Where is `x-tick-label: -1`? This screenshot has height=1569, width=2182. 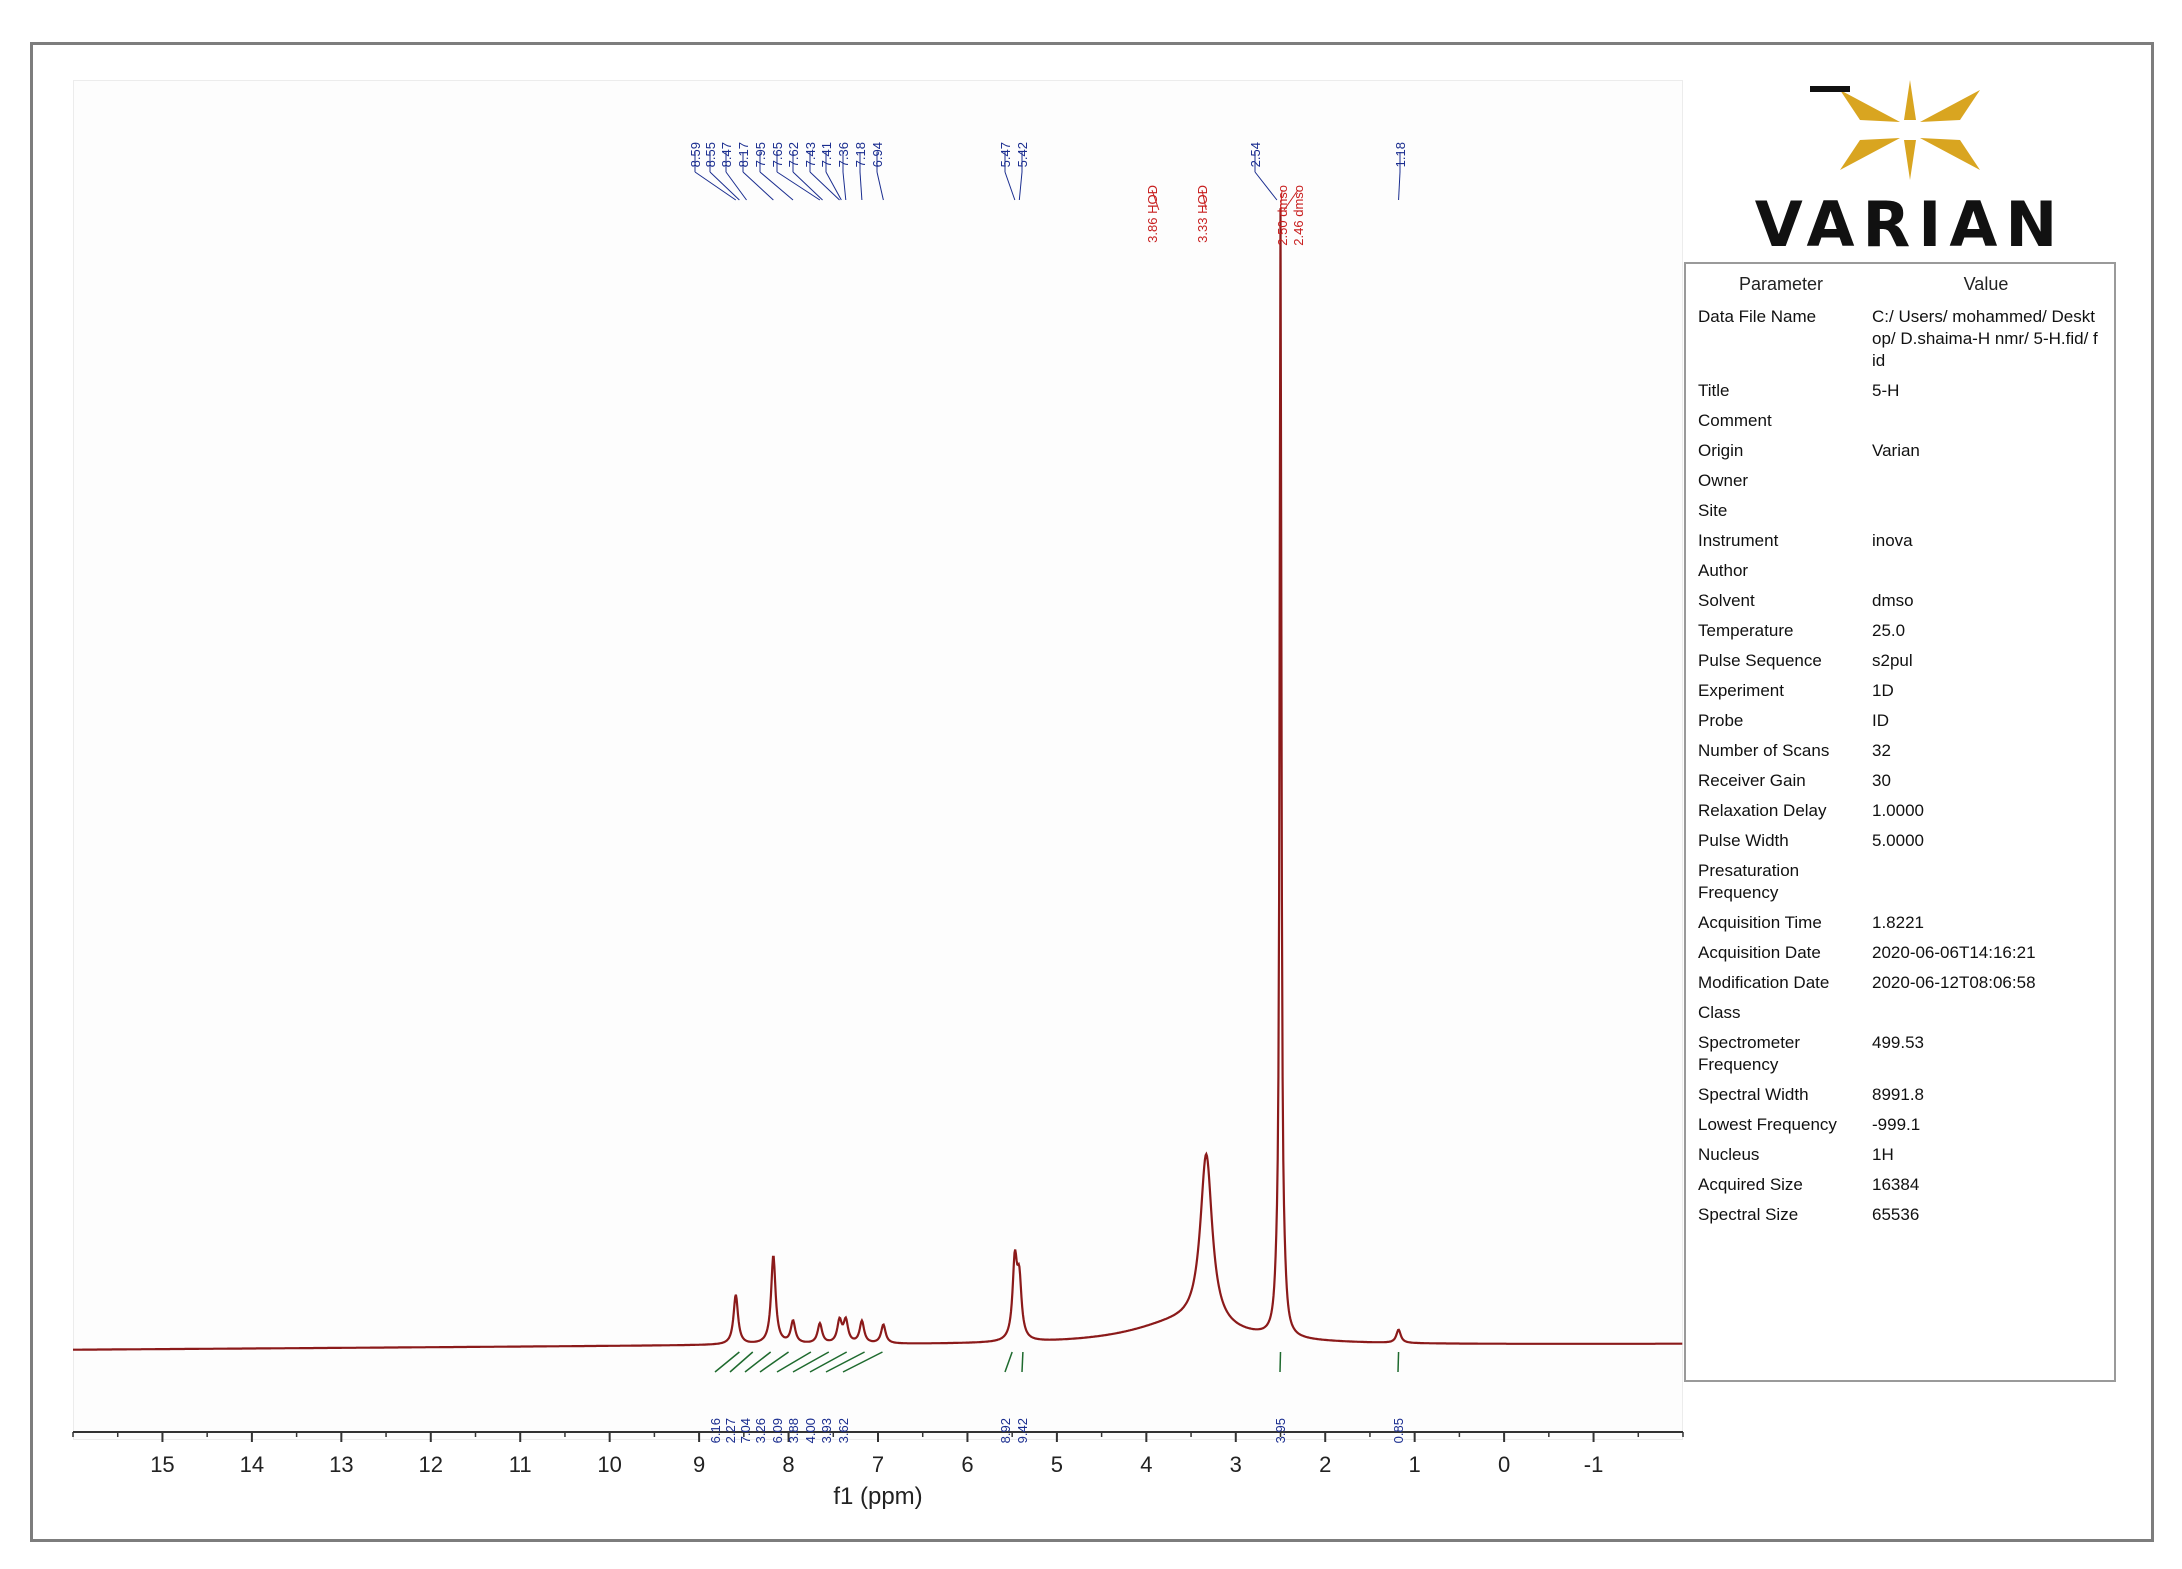
x-tick-label: -1 is located at coordinates (1594, 1464).